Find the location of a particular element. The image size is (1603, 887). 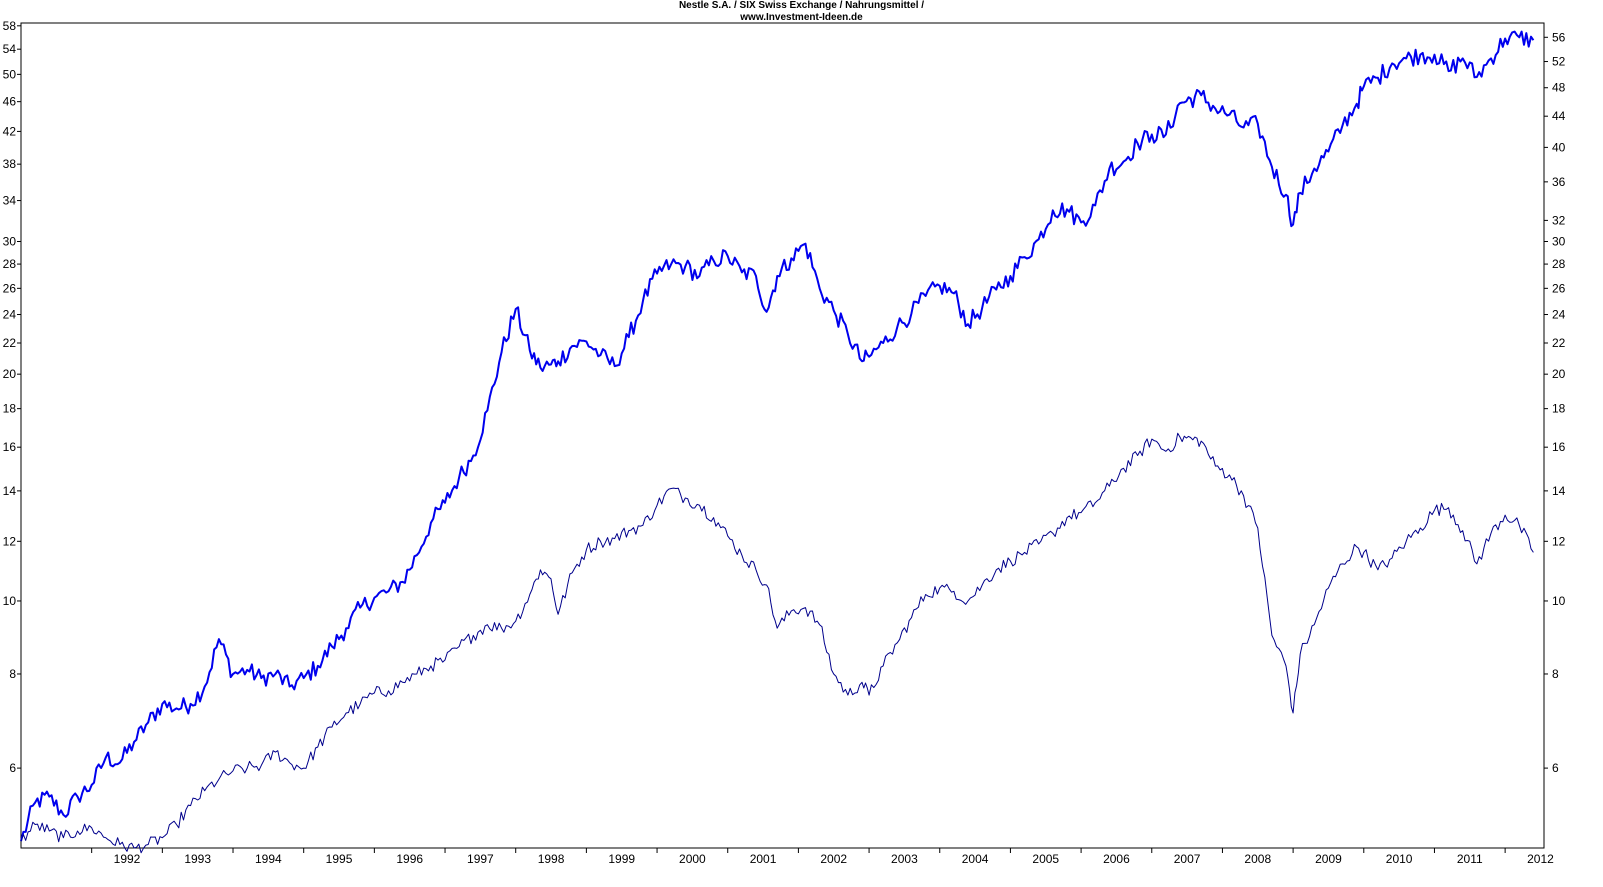

x-tick-label: 2001 is located at coordinates (763, 859).